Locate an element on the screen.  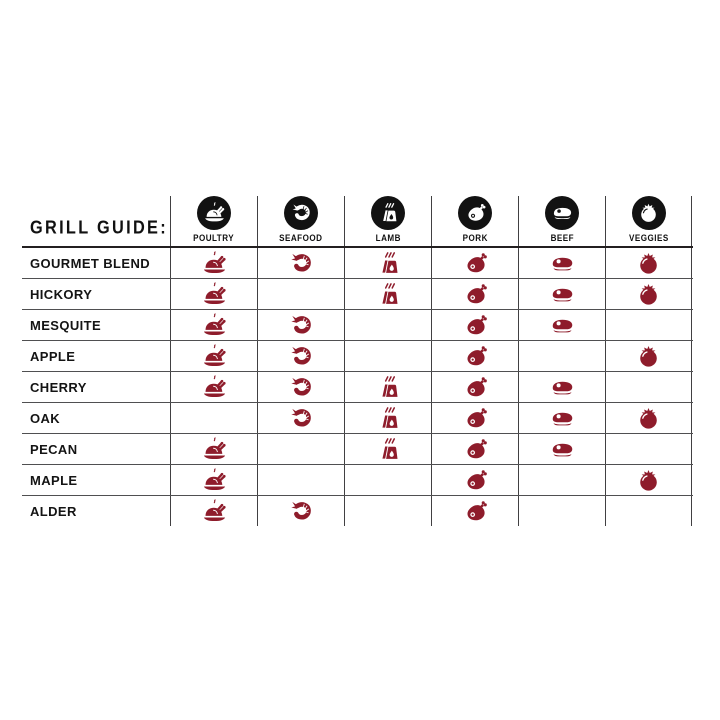
cell-hickory-pork is located at coordinates (474, 294).